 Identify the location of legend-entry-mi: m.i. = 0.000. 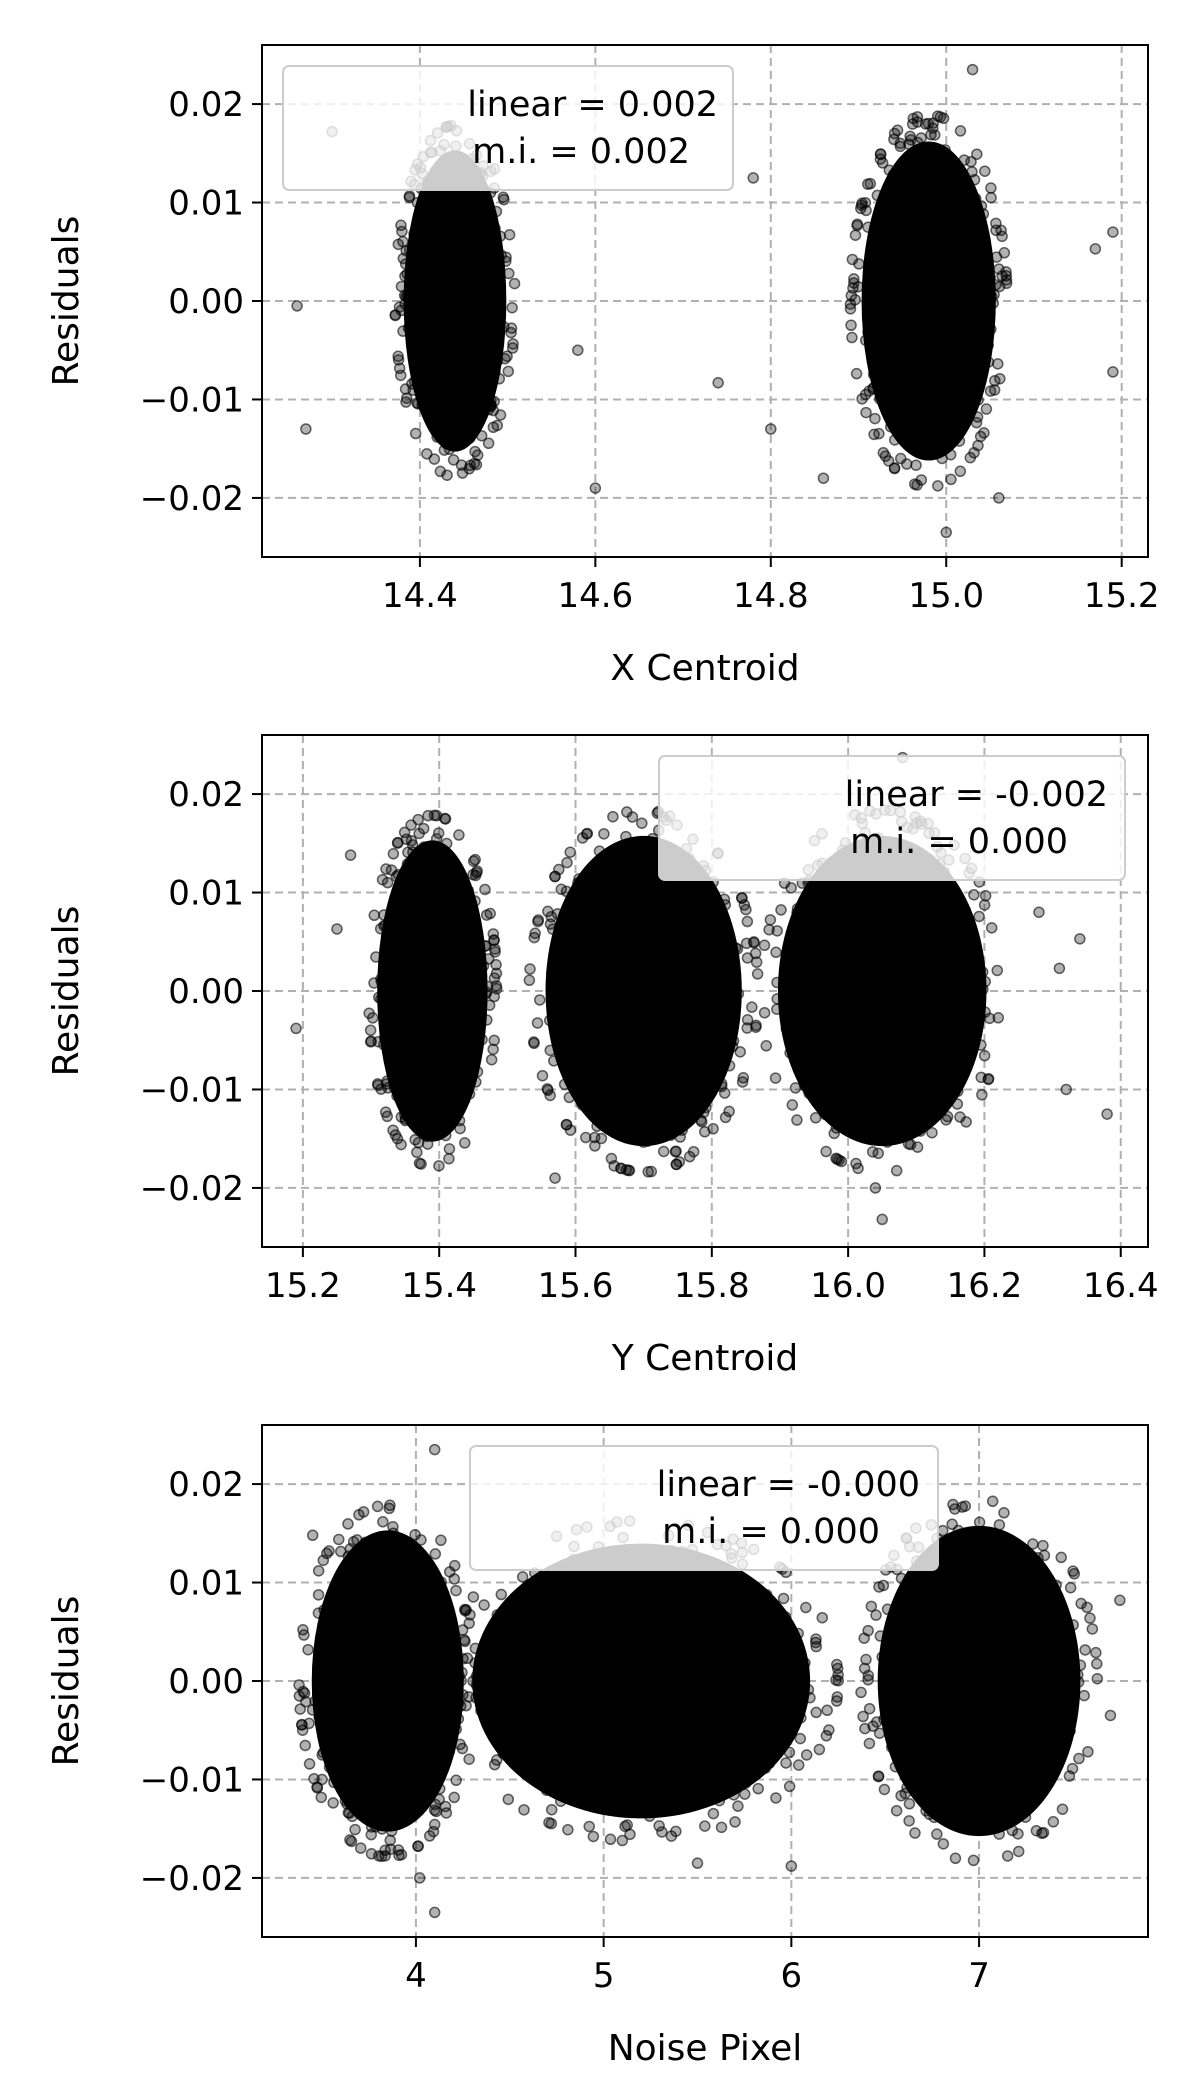
(959, 842).